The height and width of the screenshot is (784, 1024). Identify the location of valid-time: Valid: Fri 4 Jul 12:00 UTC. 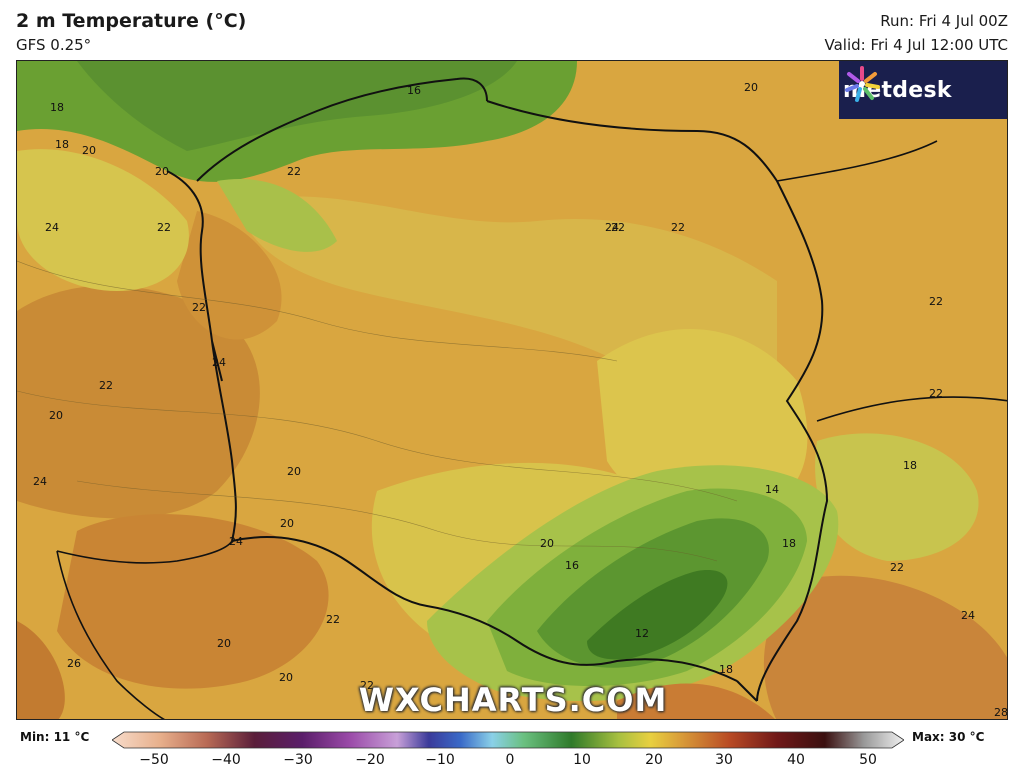
(916, 45).